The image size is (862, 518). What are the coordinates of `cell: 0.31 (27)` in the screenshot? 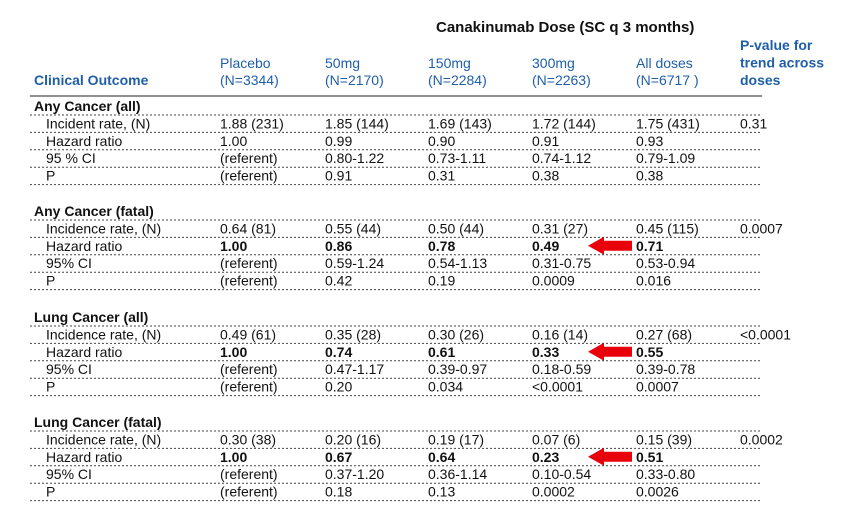 It's located at (560, 228).